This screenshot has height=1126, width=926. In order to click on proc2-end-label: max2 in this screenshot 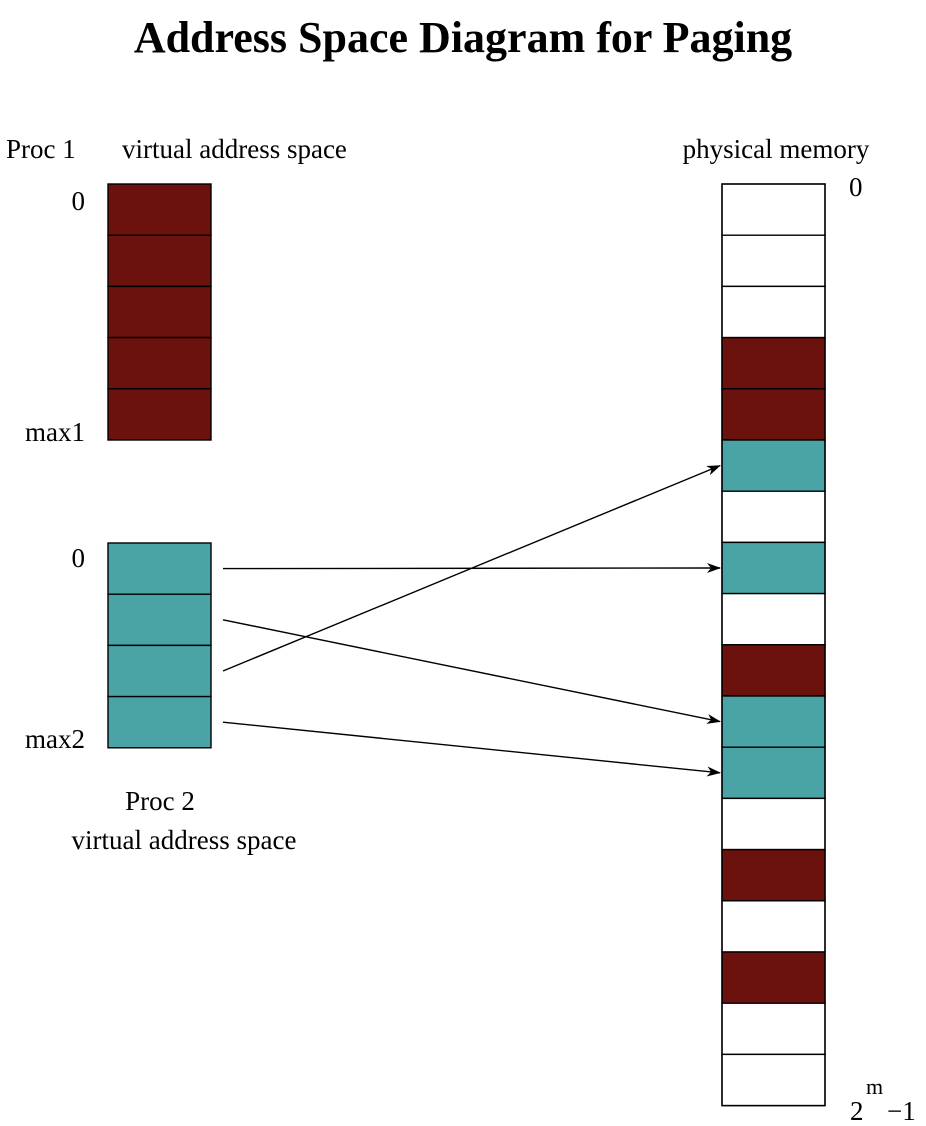, I will do `click(55, 739)`.